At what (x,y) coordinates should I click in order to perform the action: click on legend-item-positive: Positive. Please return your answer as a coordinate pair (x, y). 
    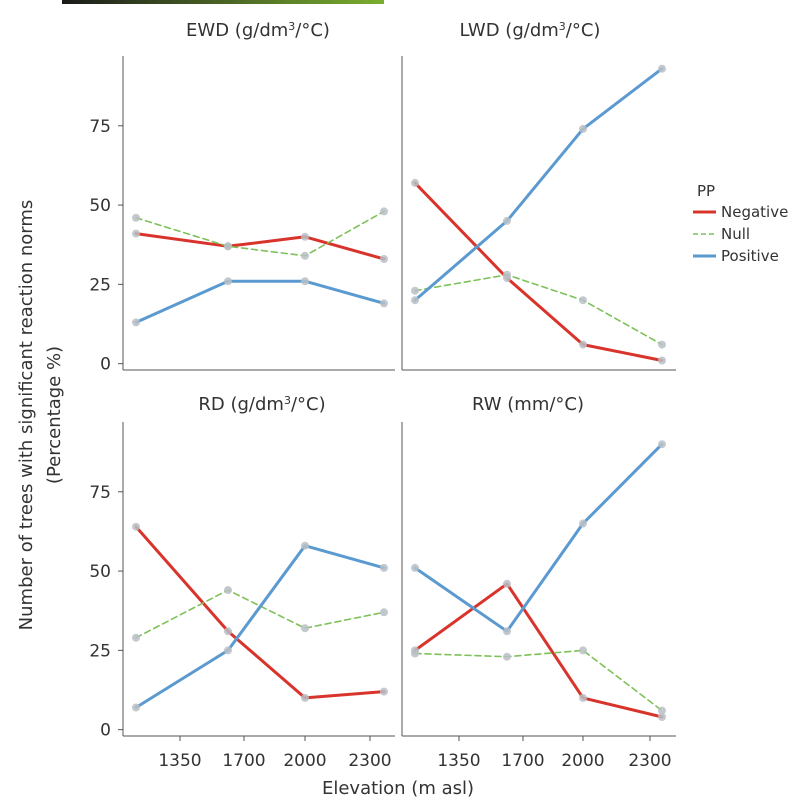
    Looking at the image, I should click on (736, 256).